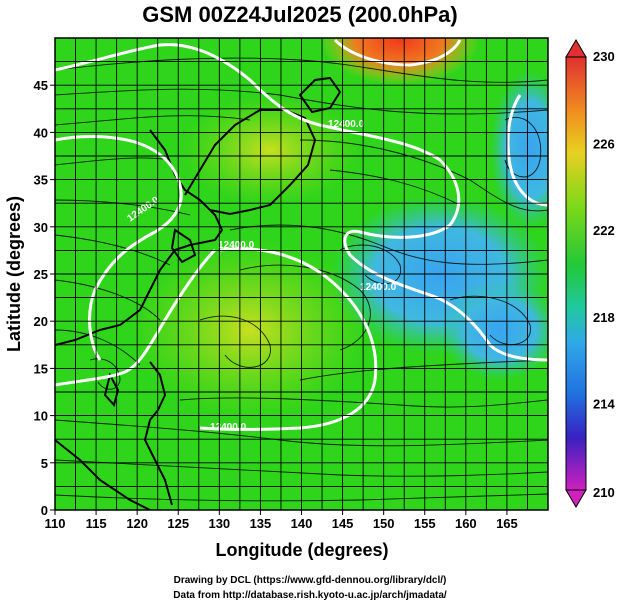  I want to click on coast-hainan, so click(111, 390).